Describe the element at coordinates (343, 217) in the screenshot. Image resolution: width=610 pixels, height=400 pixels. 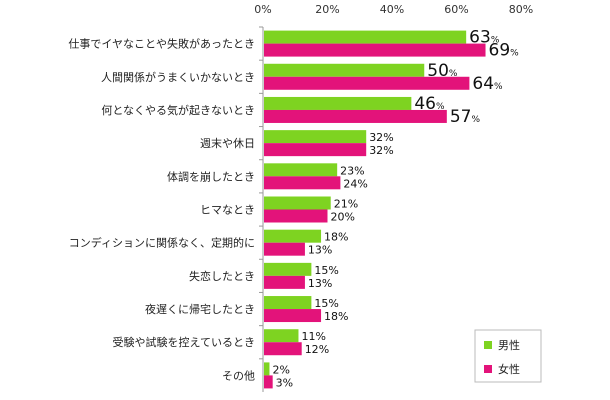
I see `data-label: 20%` at that location.